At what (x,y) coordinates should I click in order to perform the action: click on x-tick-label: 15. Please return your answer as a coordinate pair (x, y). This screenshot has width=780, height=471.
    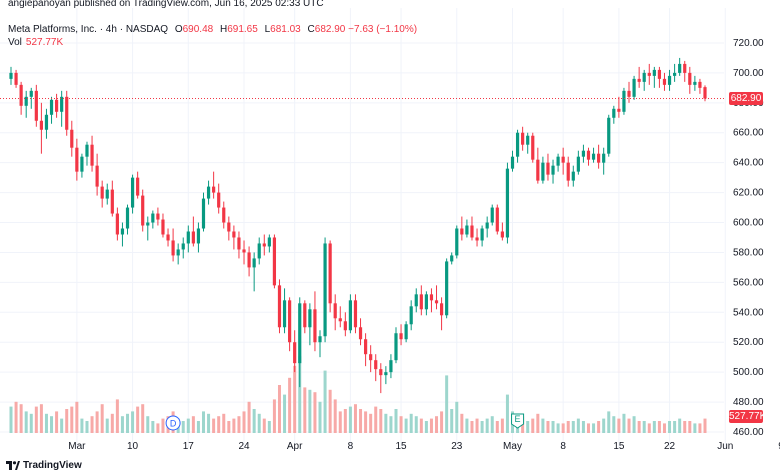
    Looking at the image, I should click on (619, 446).